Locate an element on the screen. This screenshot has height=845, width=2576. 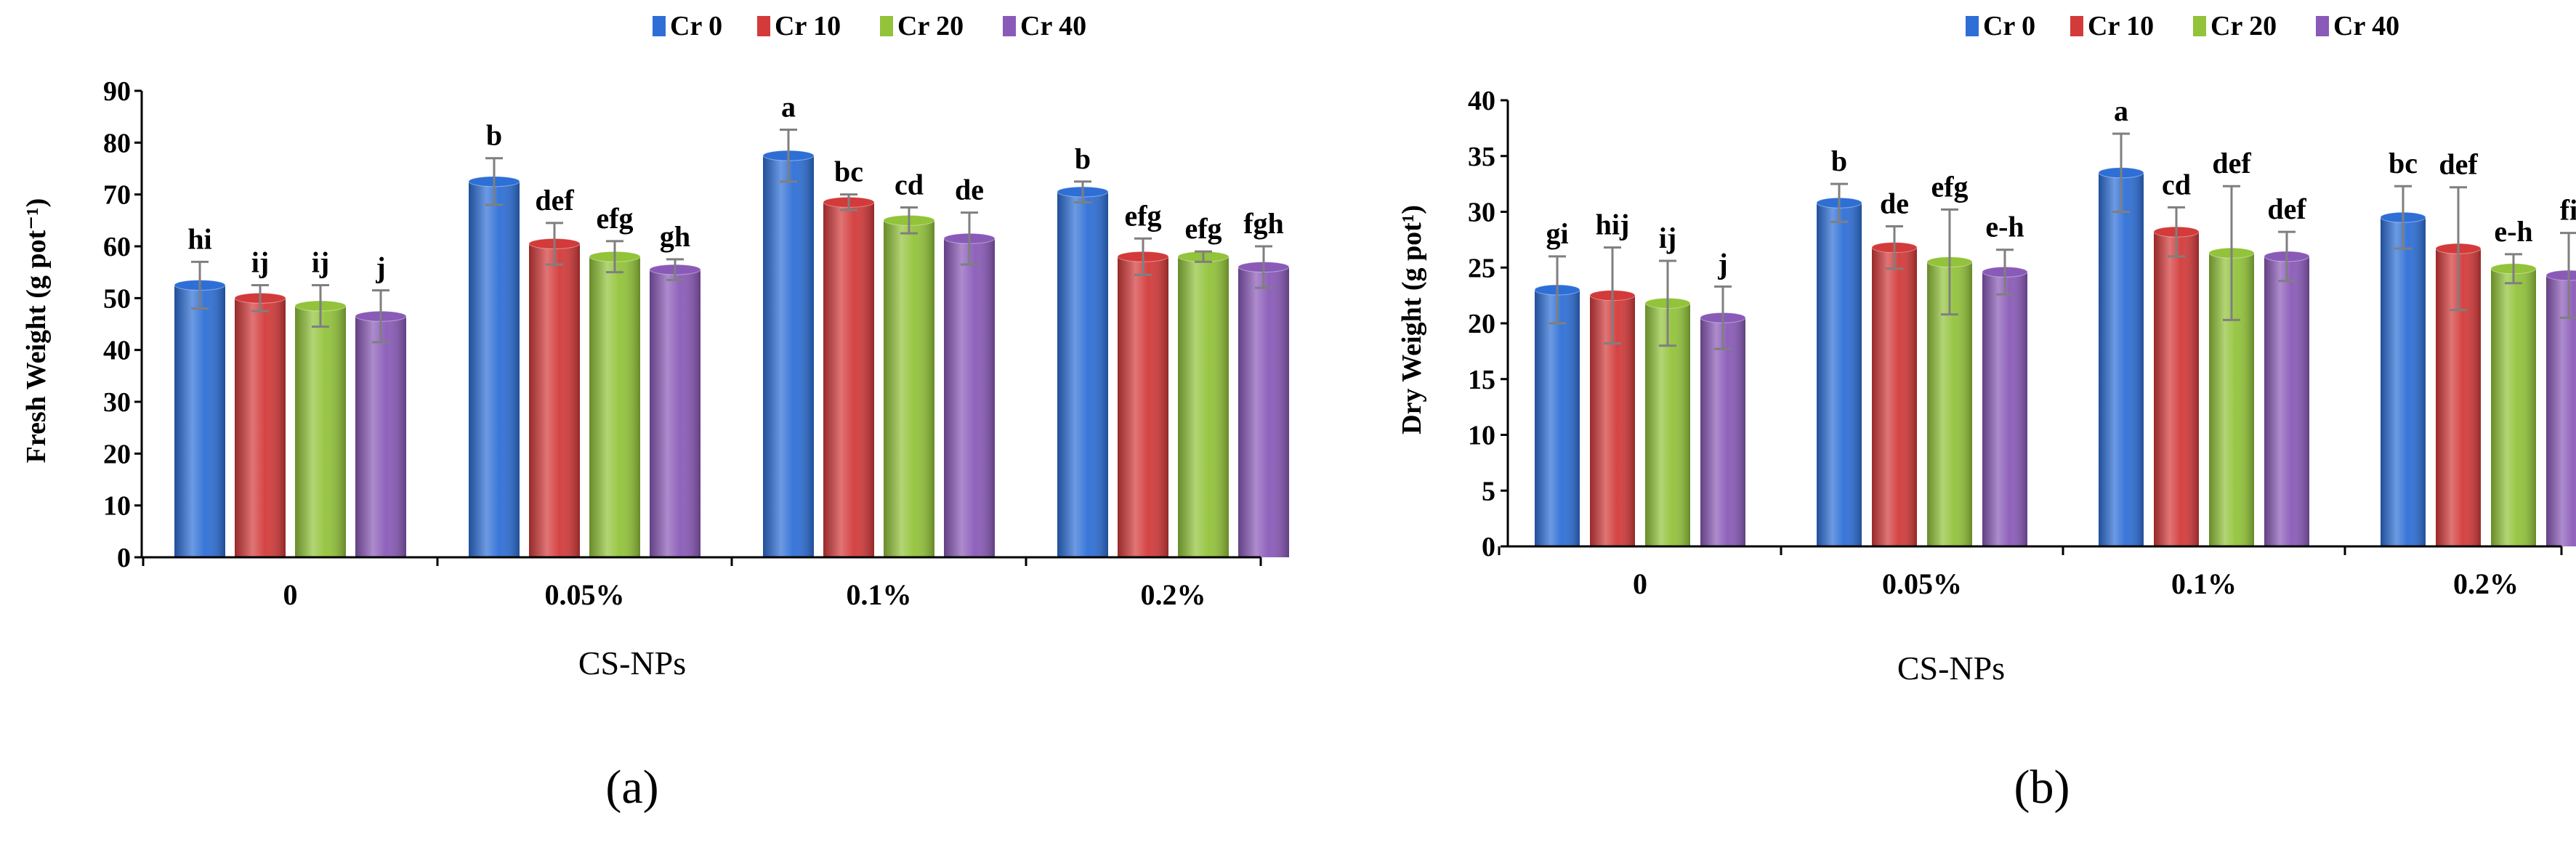
bar-cr-10-zero-shading is located at coordinates (261, 428).